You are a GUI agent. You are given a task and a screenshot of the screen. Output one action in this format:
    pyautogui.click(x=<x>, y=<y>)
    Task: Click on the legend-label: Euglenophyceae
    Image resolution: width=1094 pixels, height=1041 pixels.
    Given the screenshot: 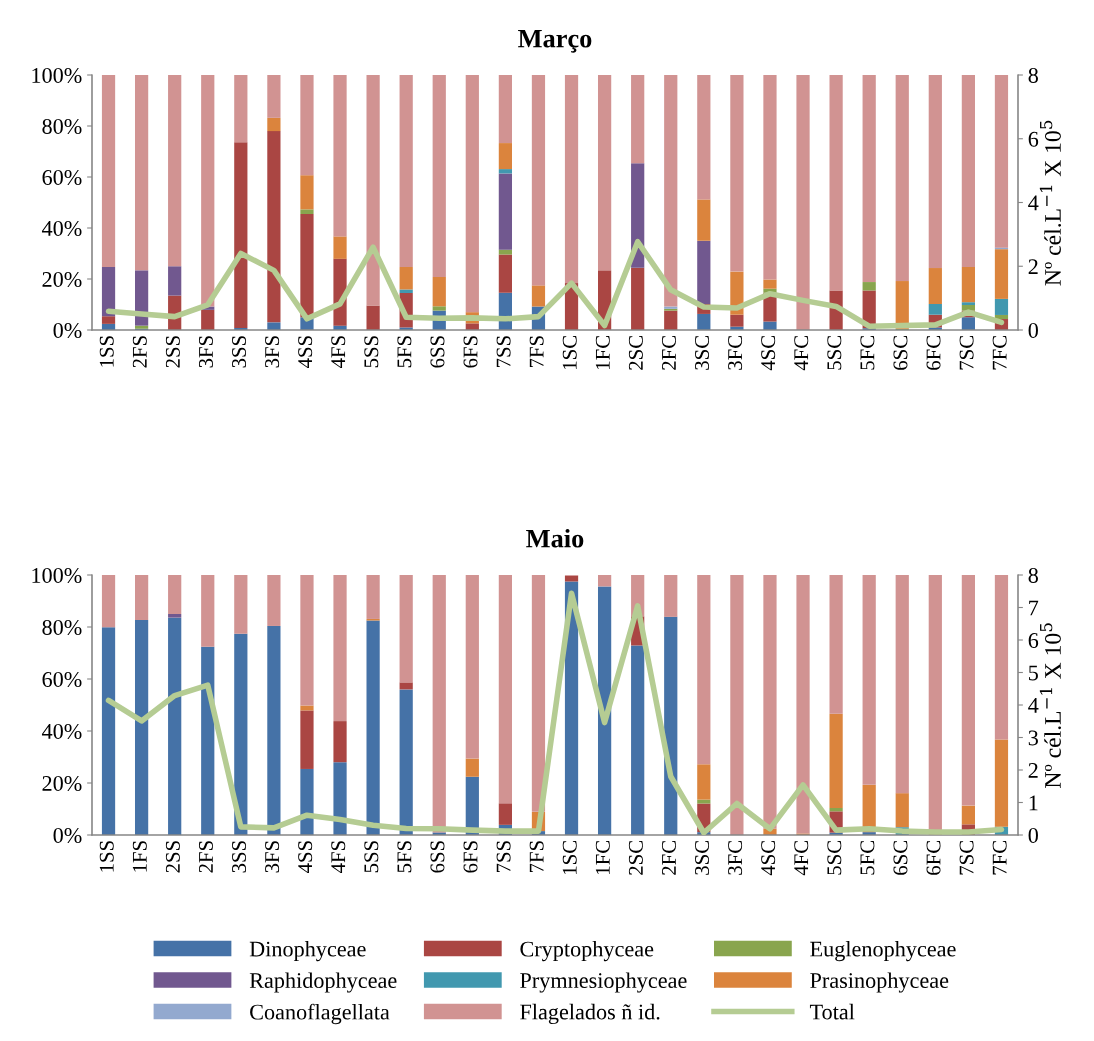 What is the action you would take?
    pyautogui.click(x=883, y=951)
    